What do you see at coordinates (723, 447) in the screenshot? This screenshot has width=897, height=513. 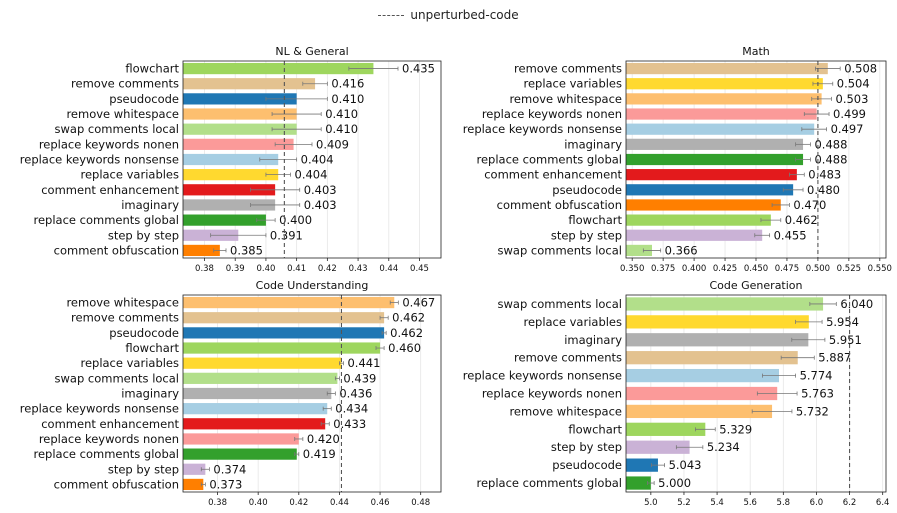 I see `value-label: 5.234` at bounding box center [723, 447].